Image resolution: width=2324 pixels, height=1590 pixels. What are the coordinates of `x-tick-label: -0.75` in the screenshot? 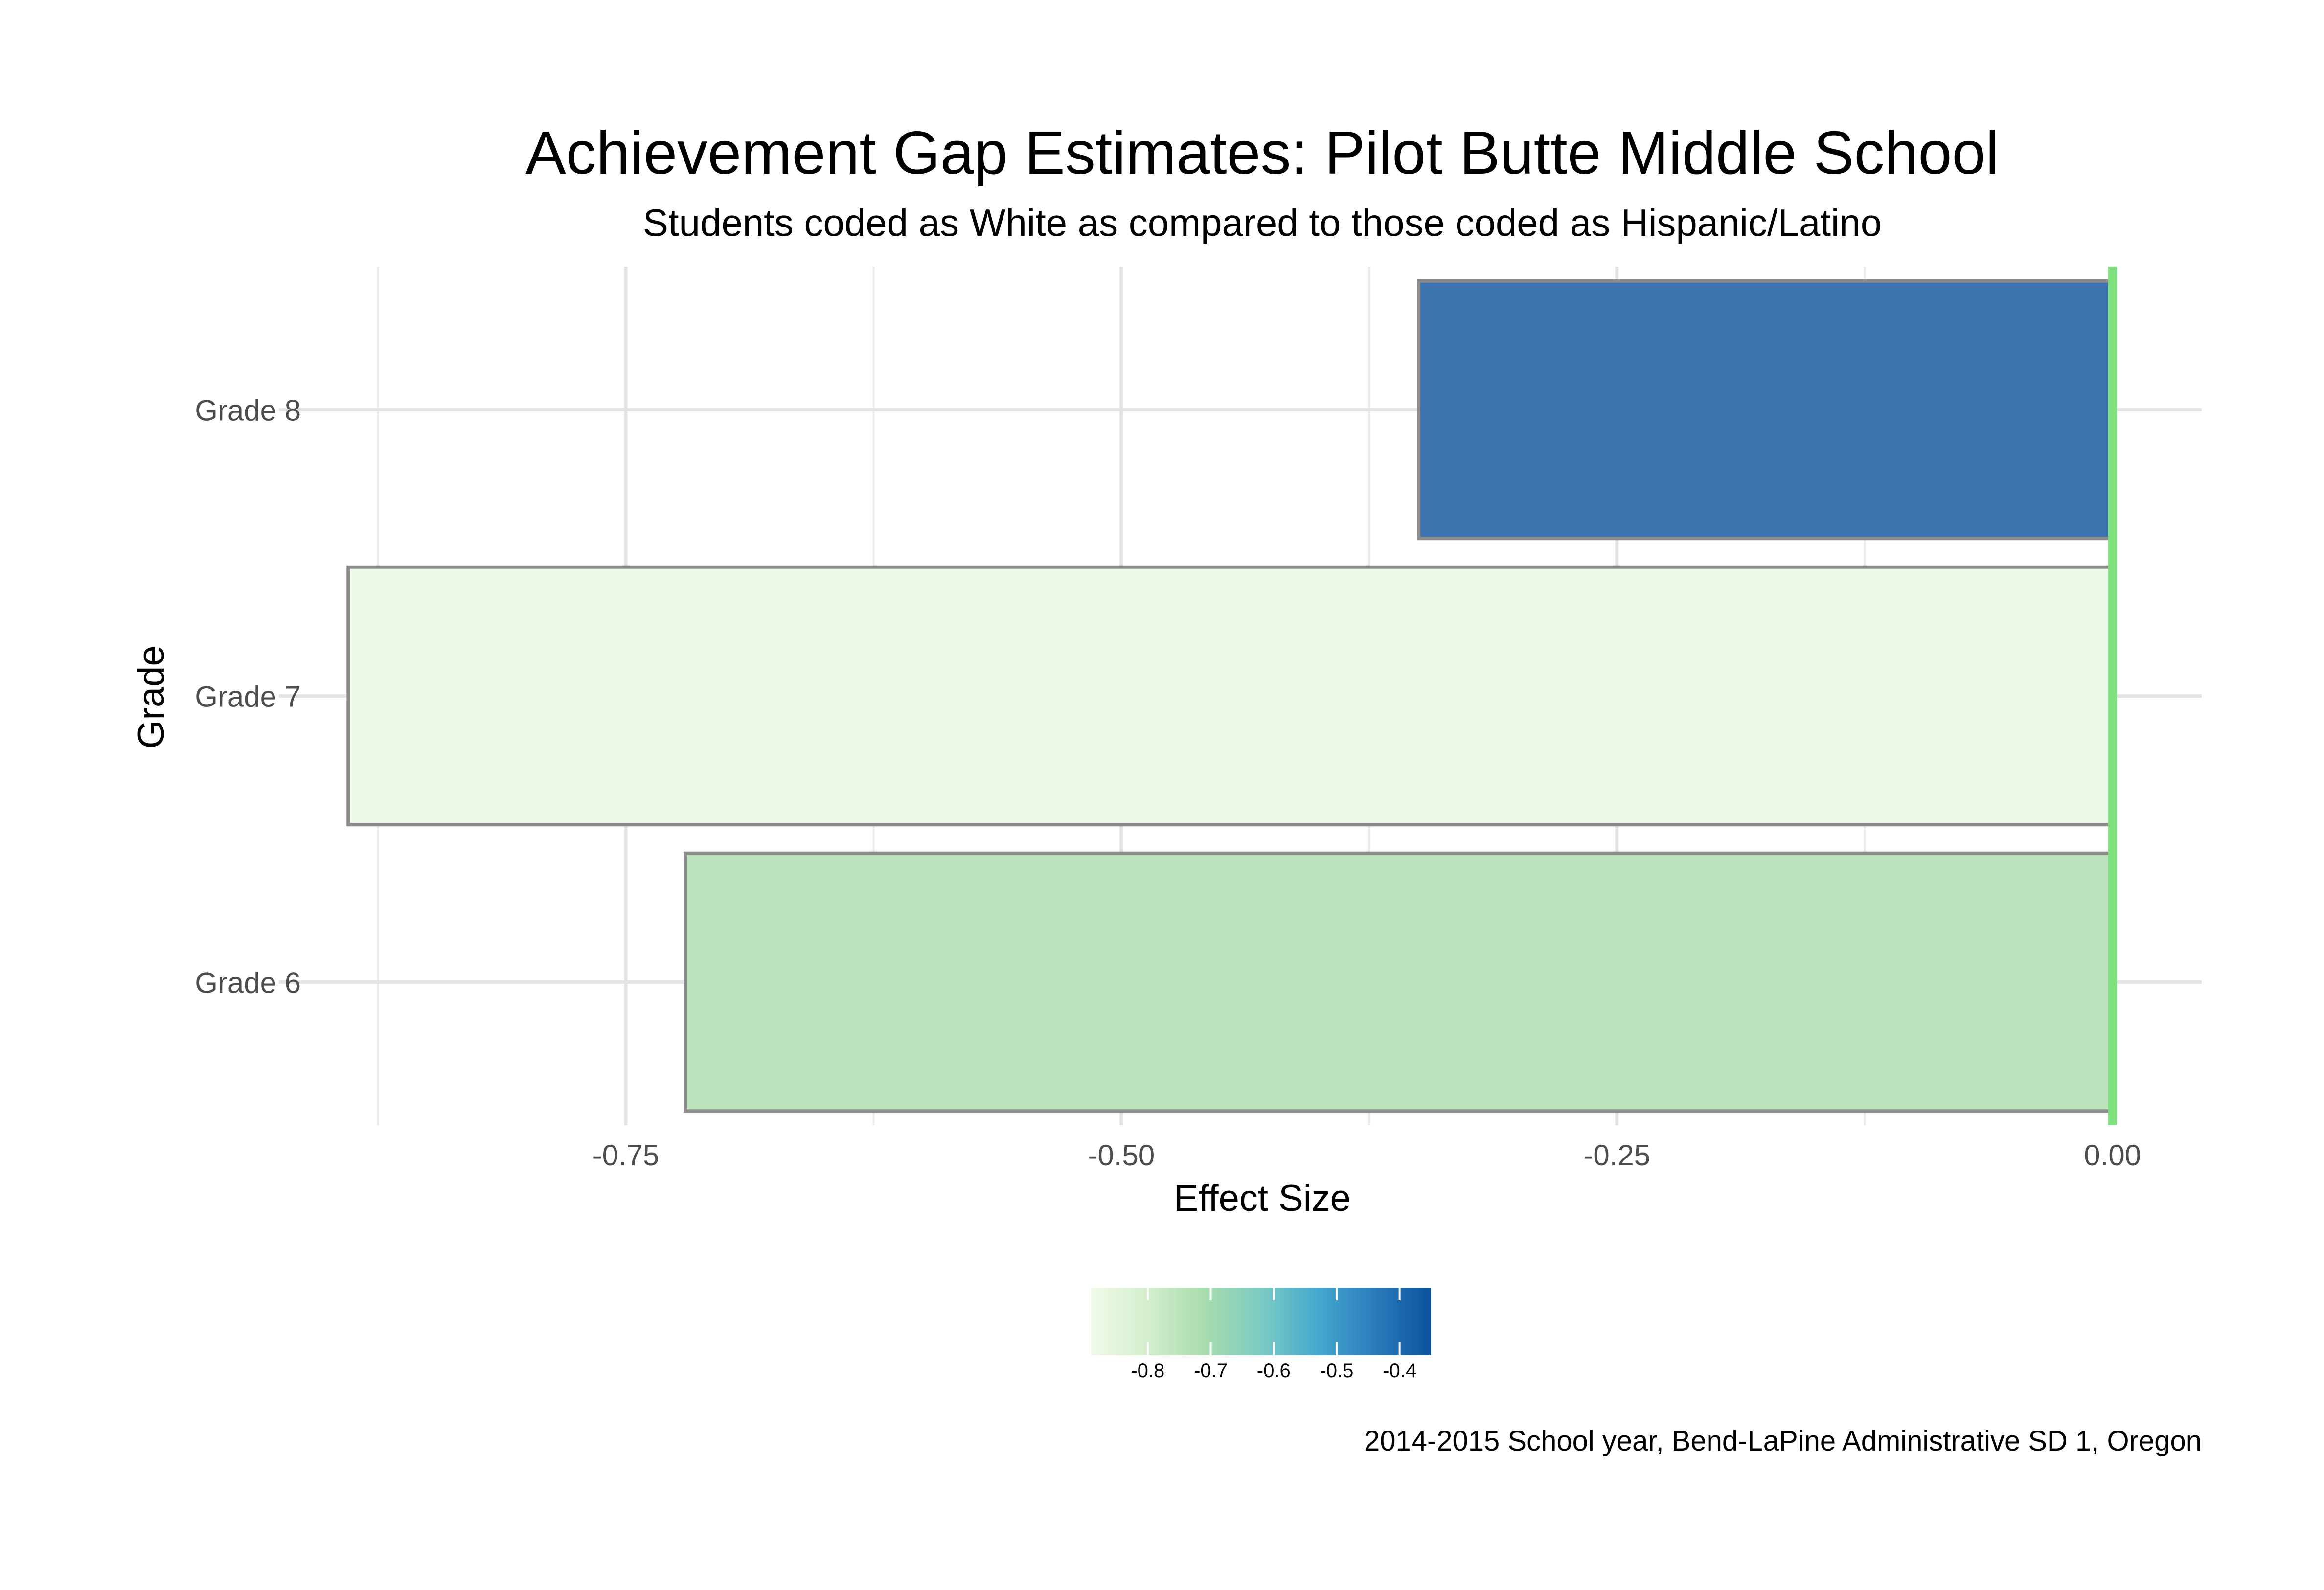 It's located at (626, 1156).